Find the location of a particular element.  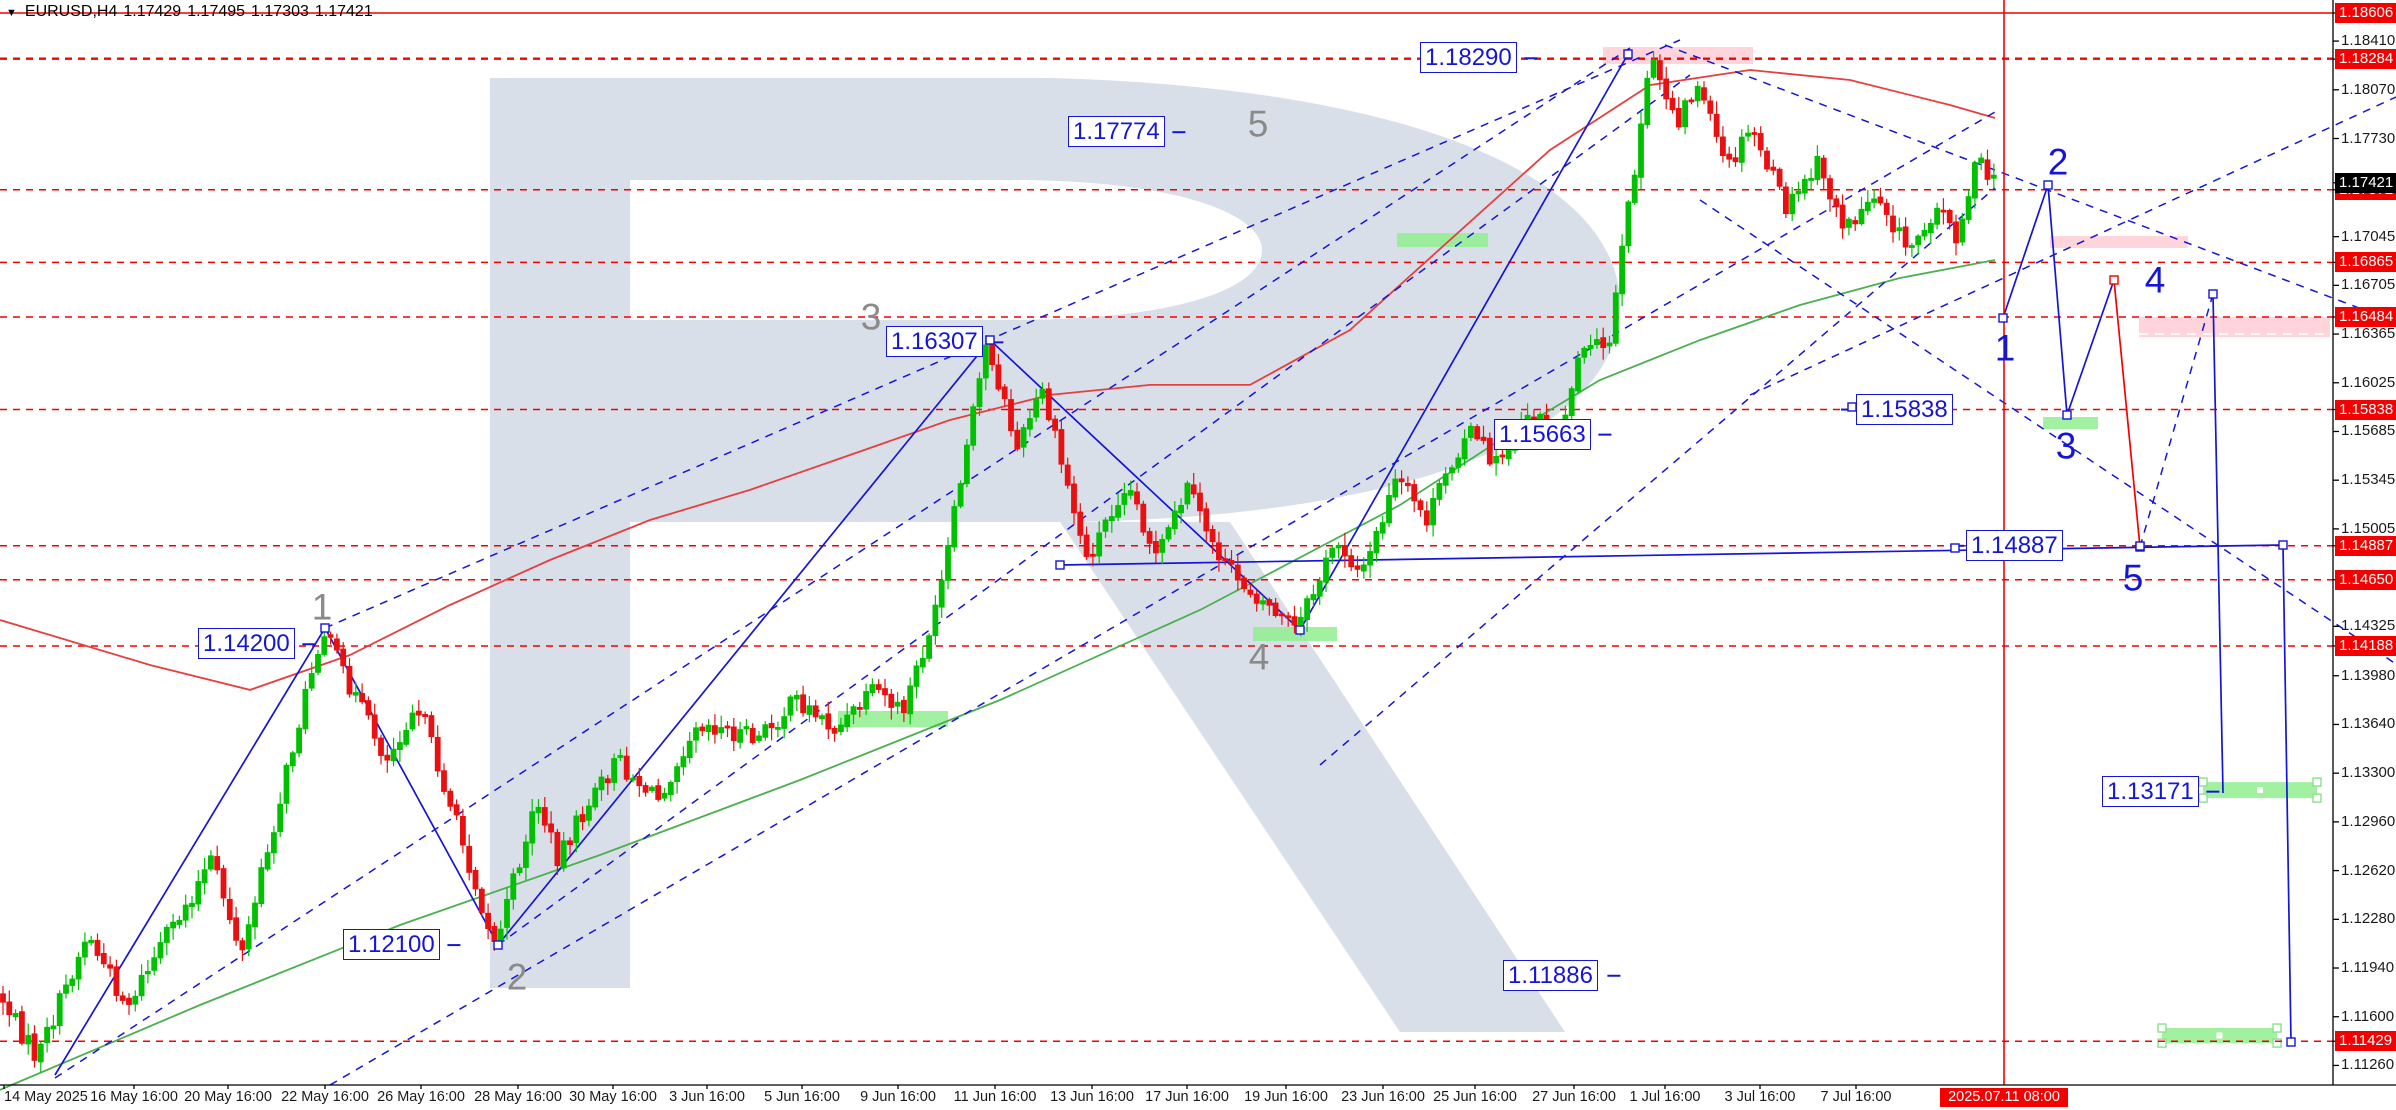

price-axis-label: 1.17730 is located at coordinates (2368, 138).